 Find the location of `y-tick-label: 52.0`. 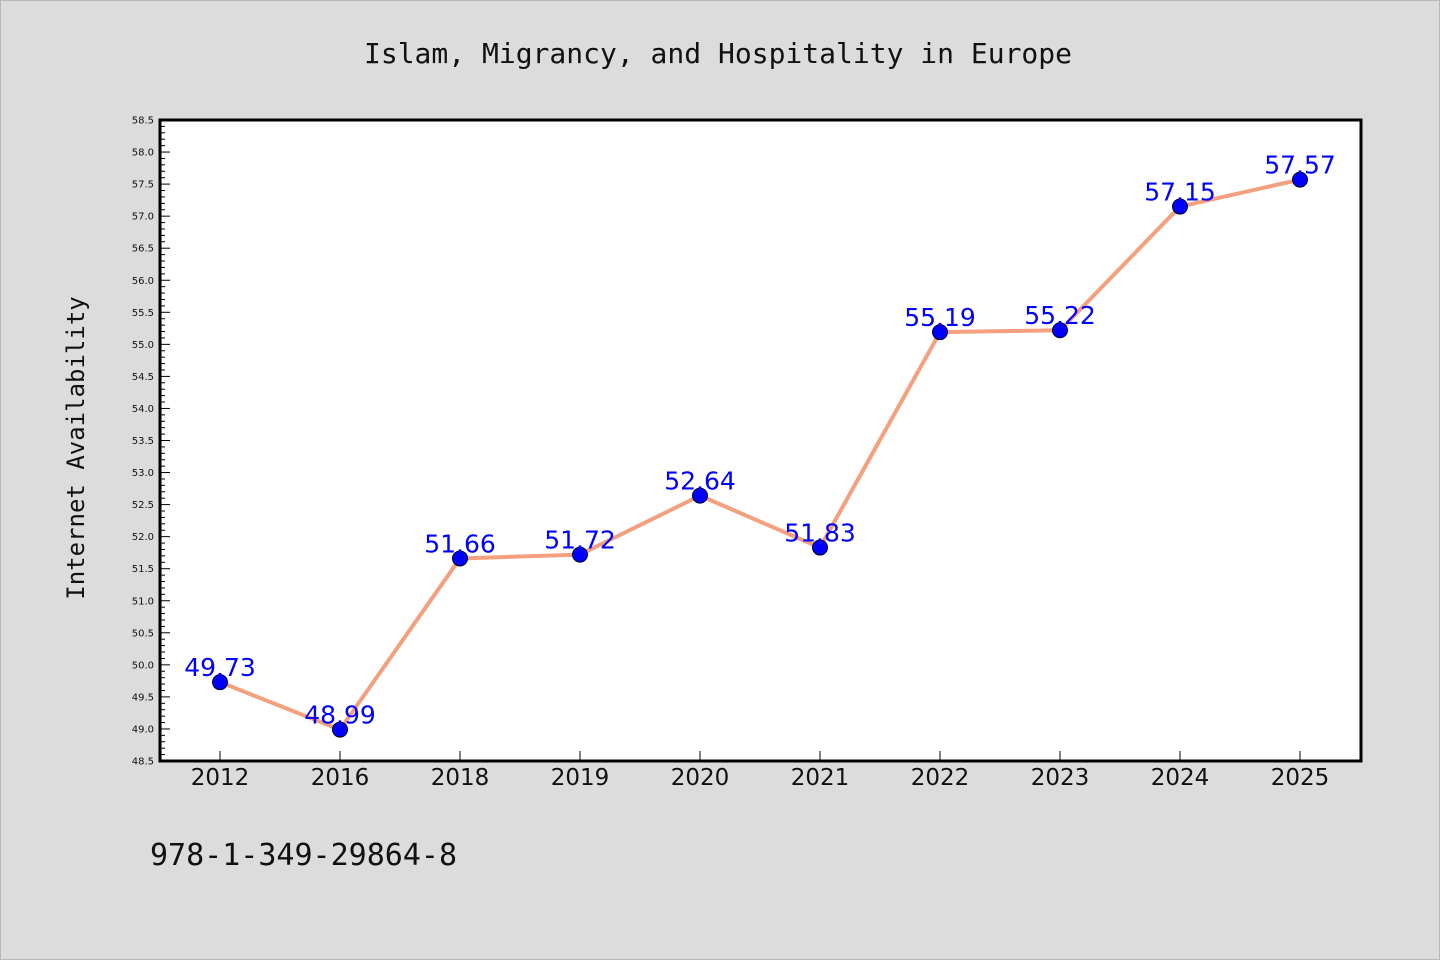

y-tick-label: 52.0 is located at coordinates (143, 537).